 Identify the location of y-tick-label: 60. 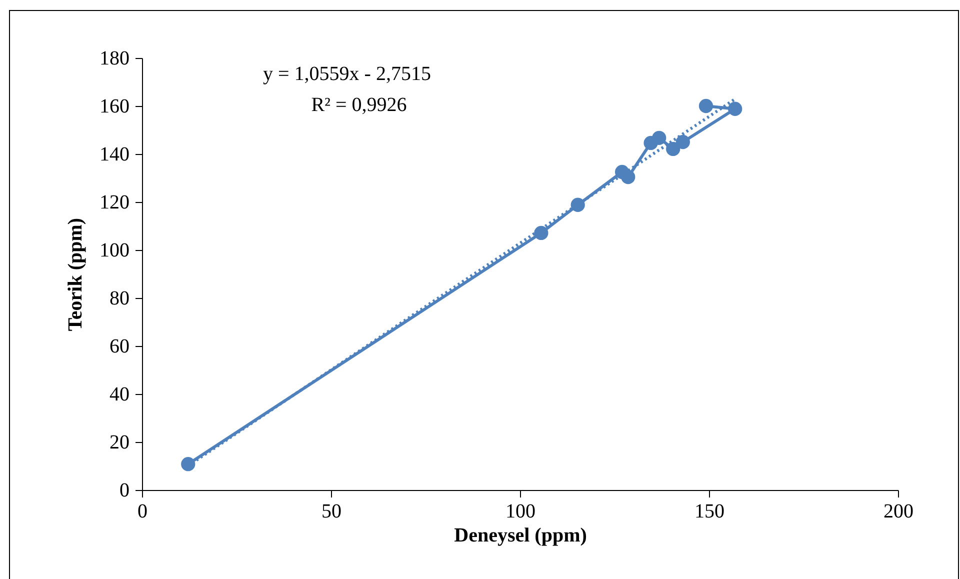
(120, 347).